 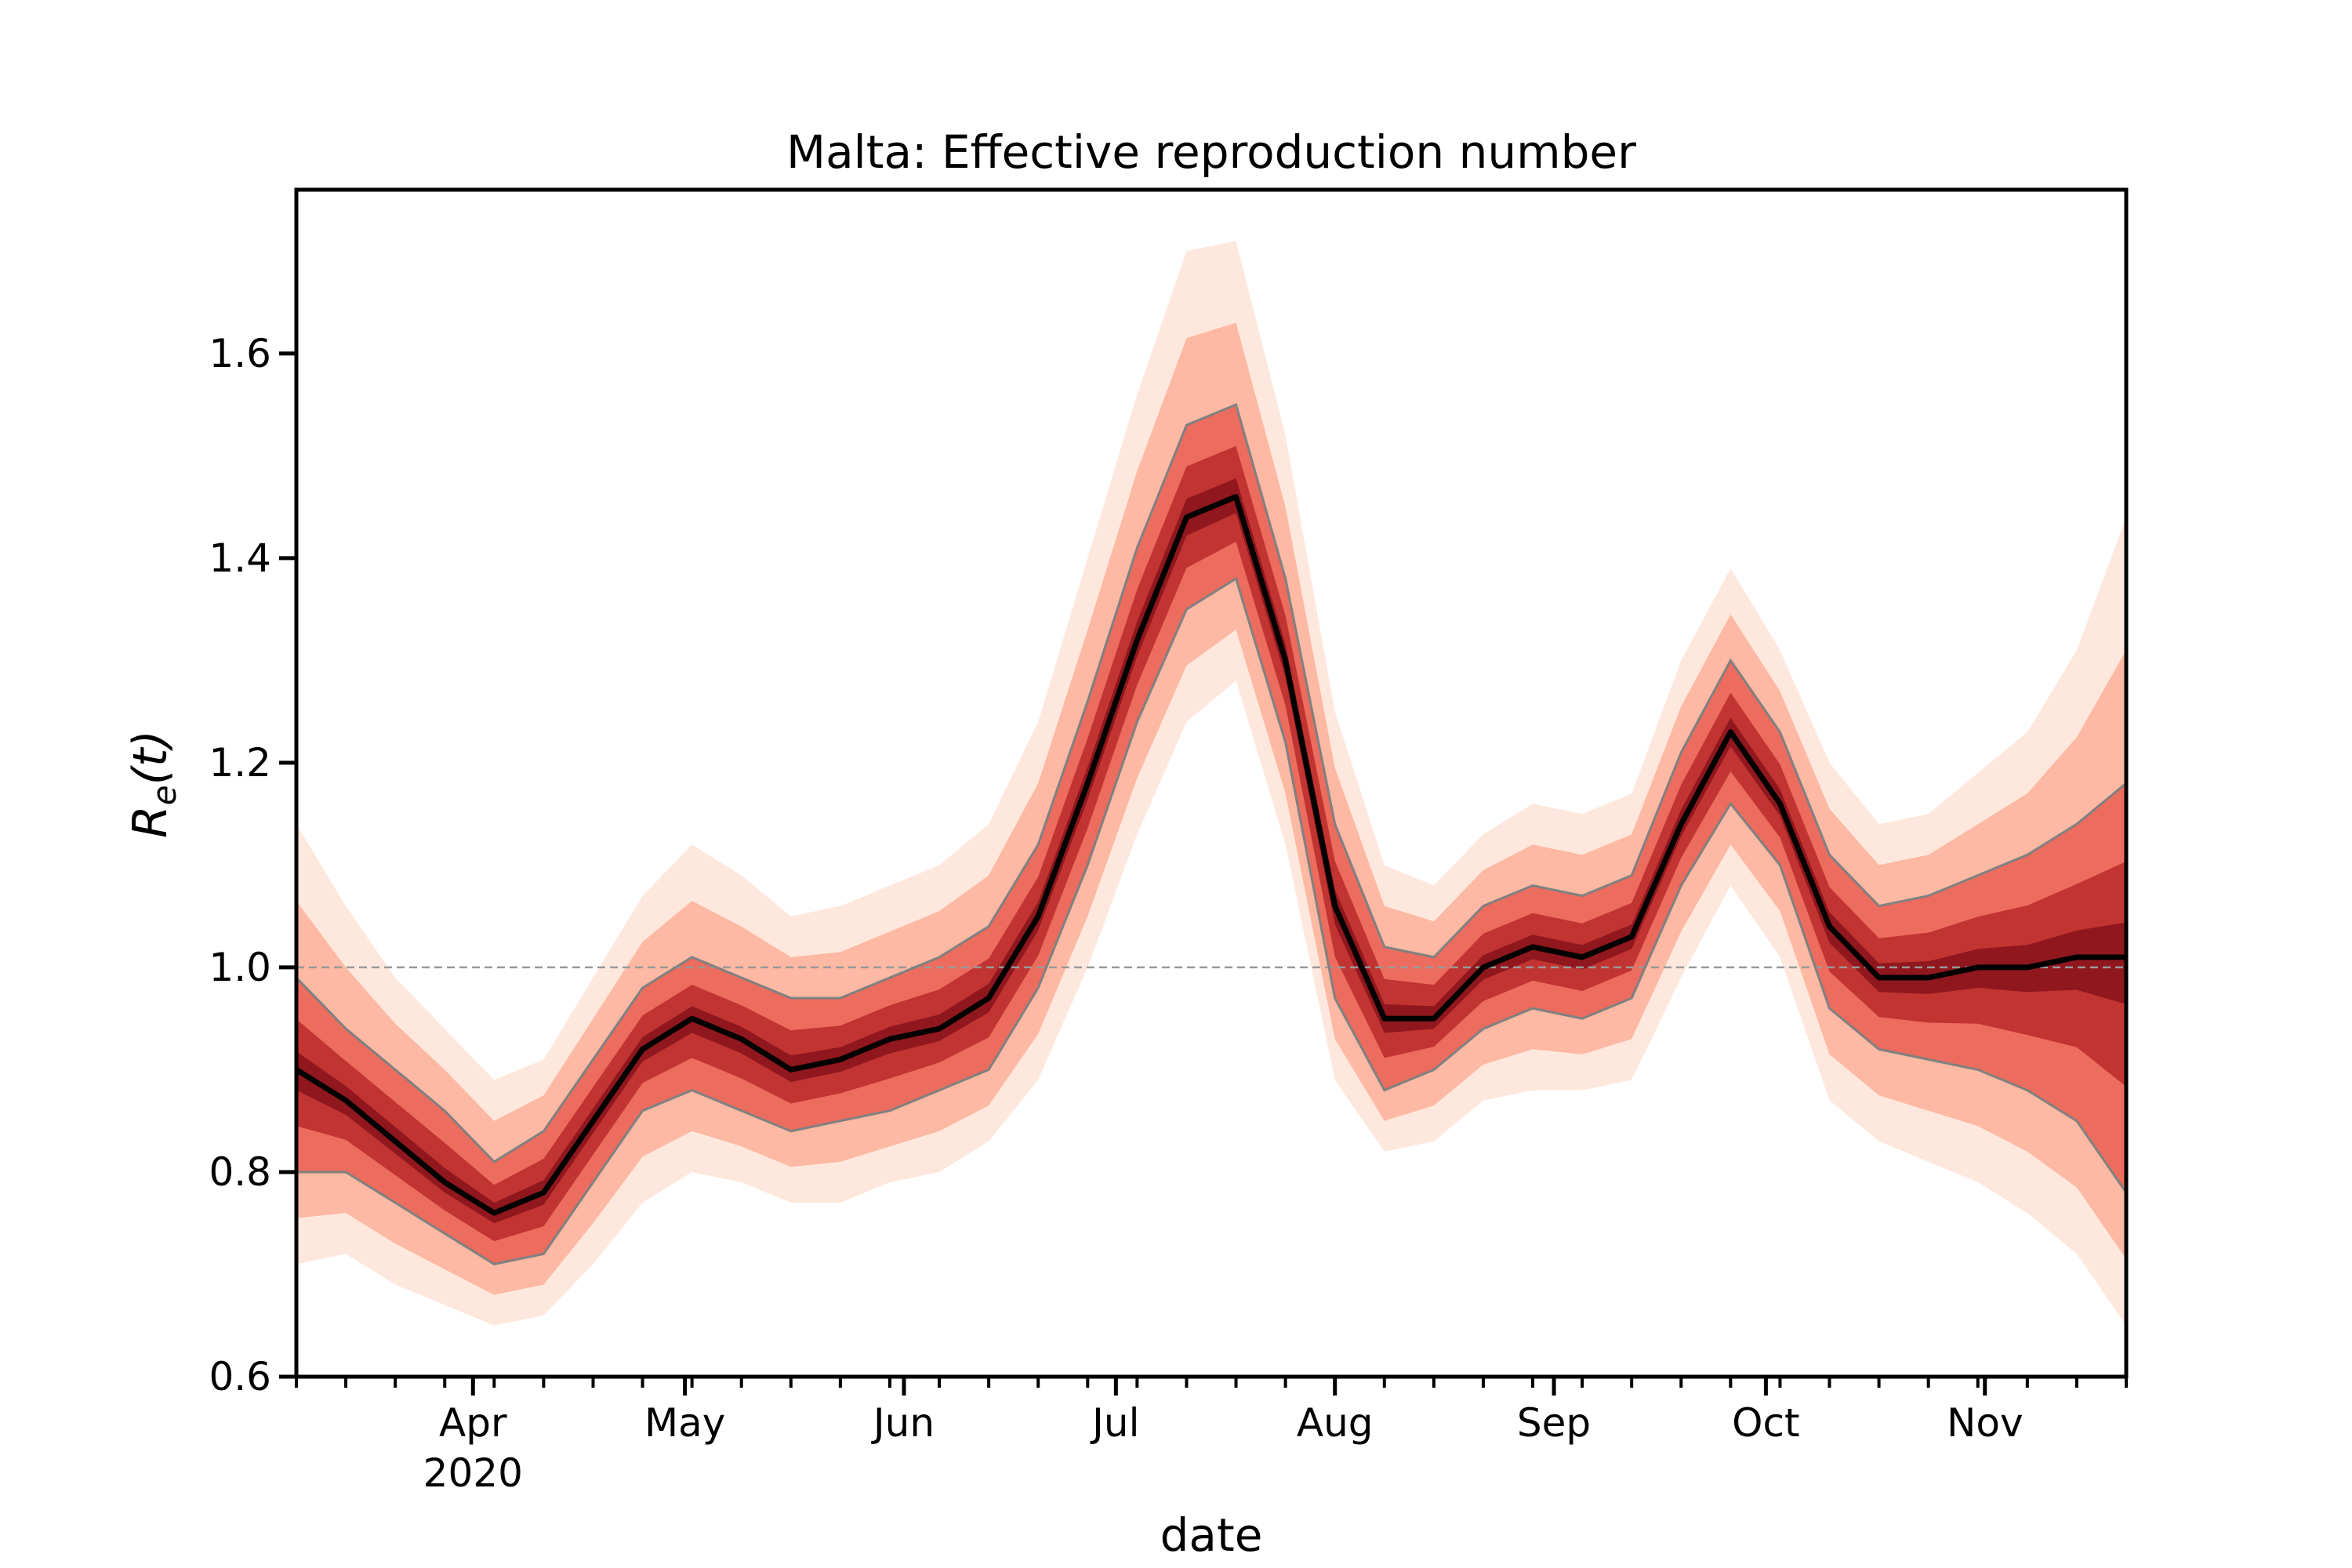 I want to click on y-axis-label-rest: (t), so click(x=150, y=757).